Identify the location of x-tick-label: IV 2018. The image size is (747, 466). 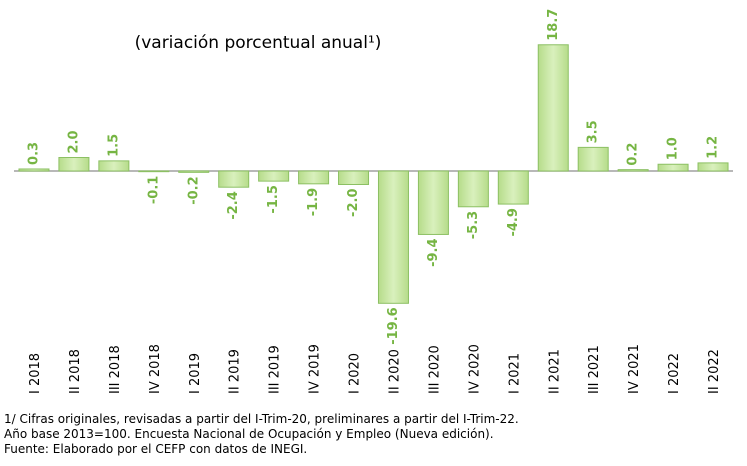
(155, 369).